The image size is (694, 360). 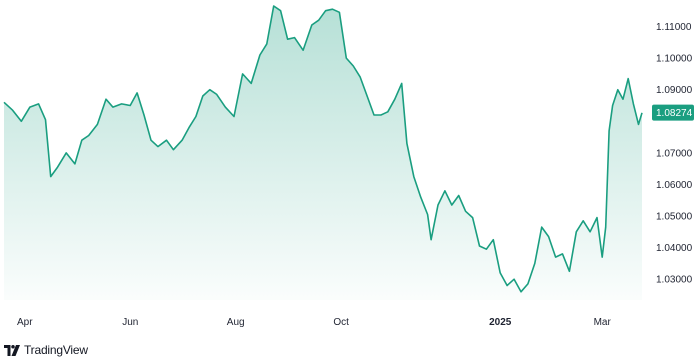 What do you see at coordinates (674, 59) in the screenshot?
I see `y-tick-label: 1.10000` at bounding box center [674, 59].